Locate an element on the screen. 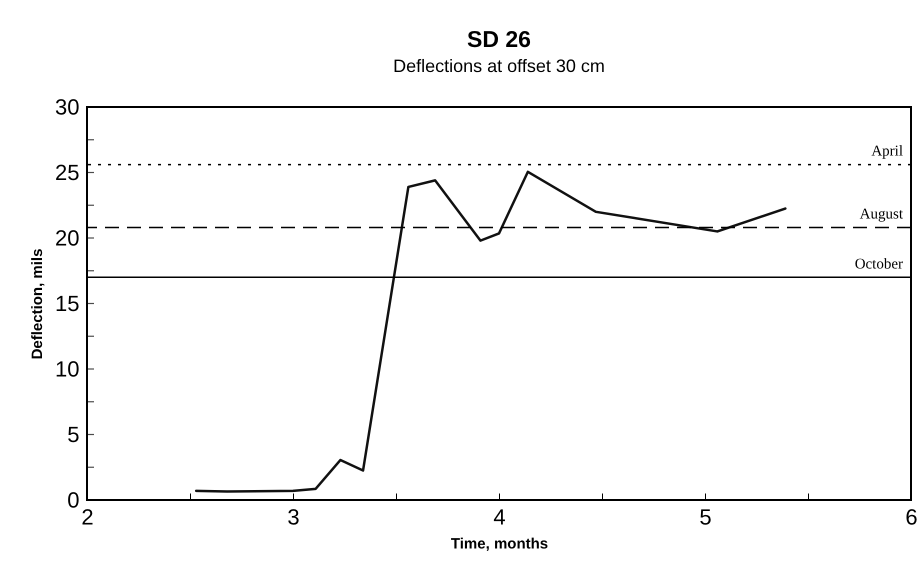  ref-line-label: August is located at coordinates (882, 214).